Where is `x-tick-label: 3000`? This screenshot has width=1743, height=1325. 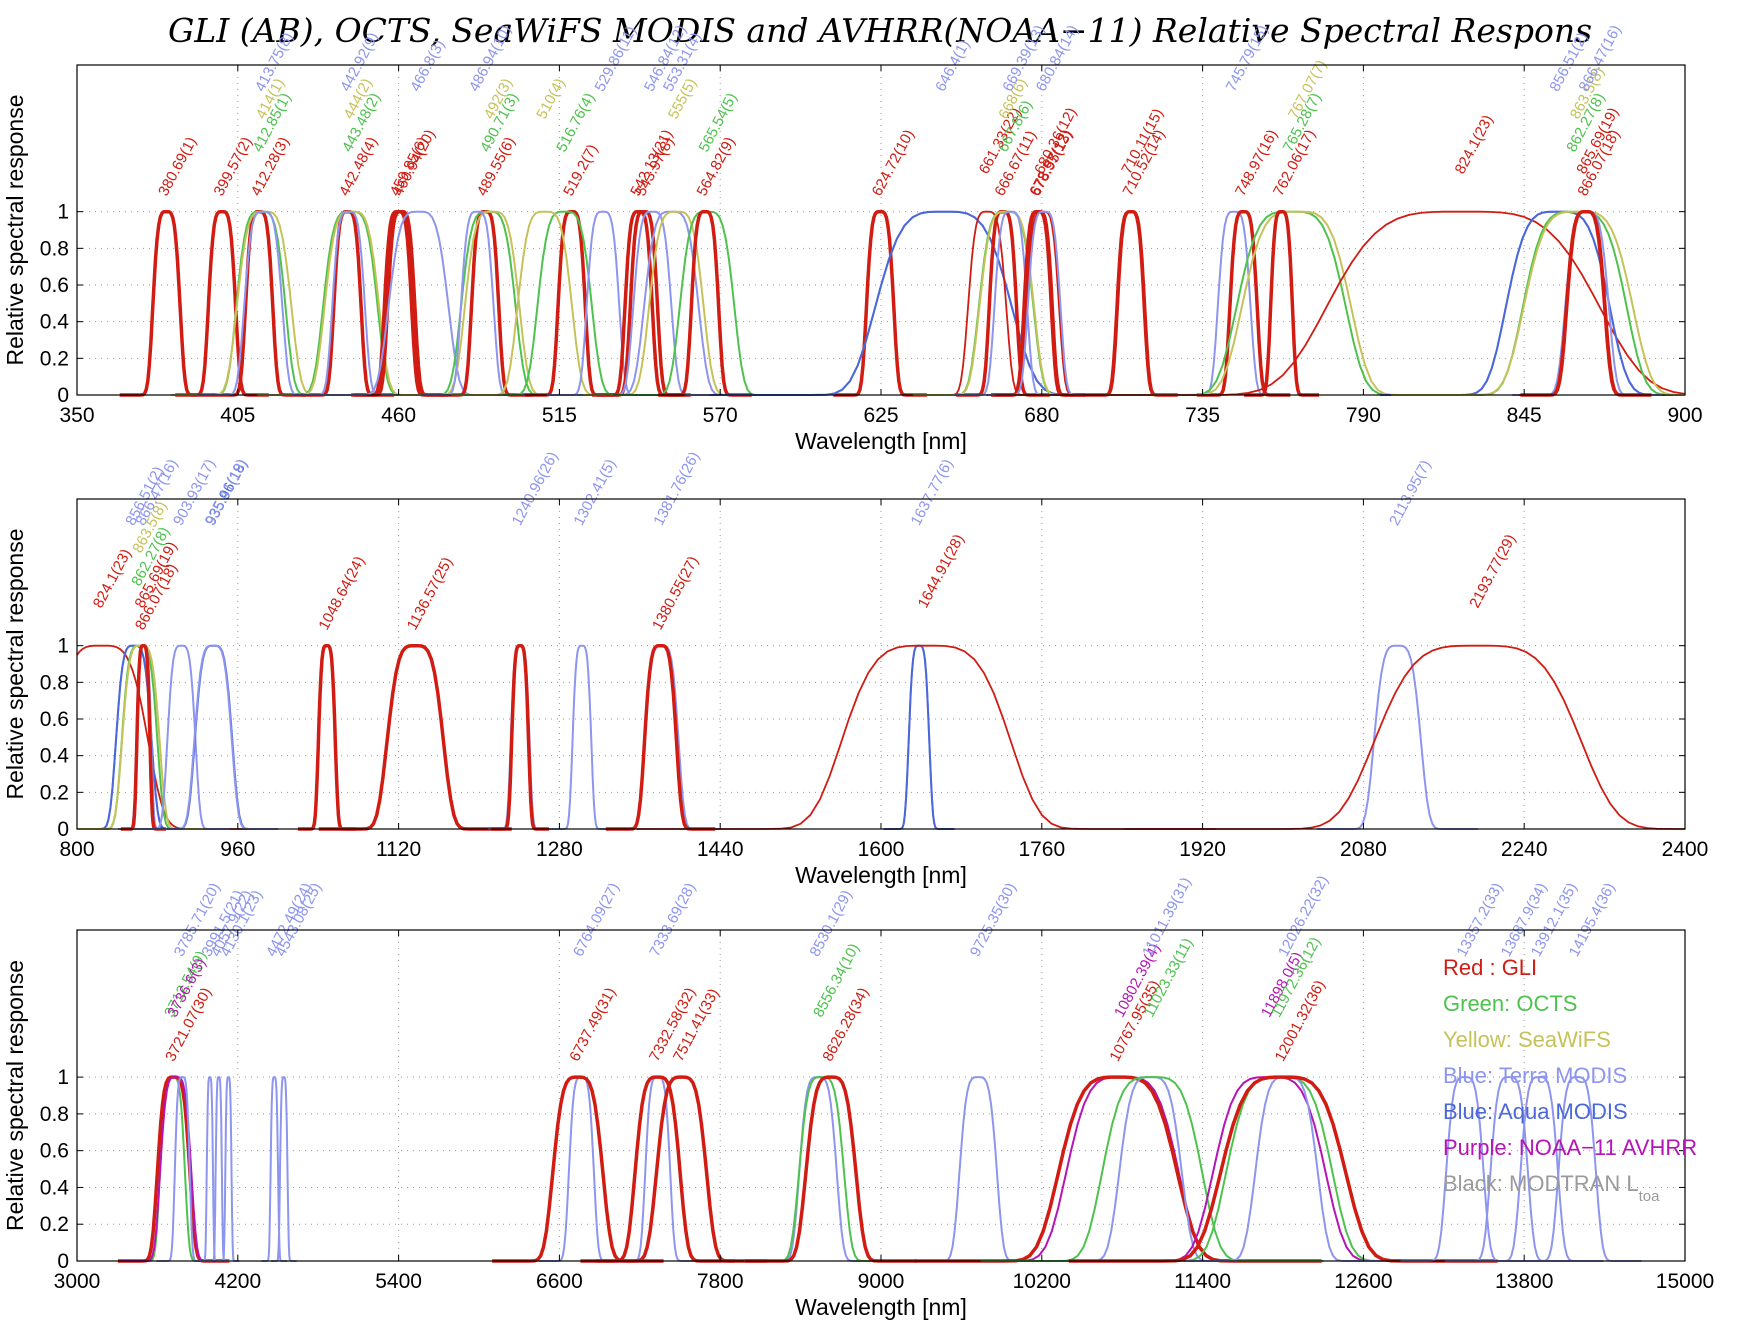 x-tick-label: 3000 is located at coordinates (77, 1281).